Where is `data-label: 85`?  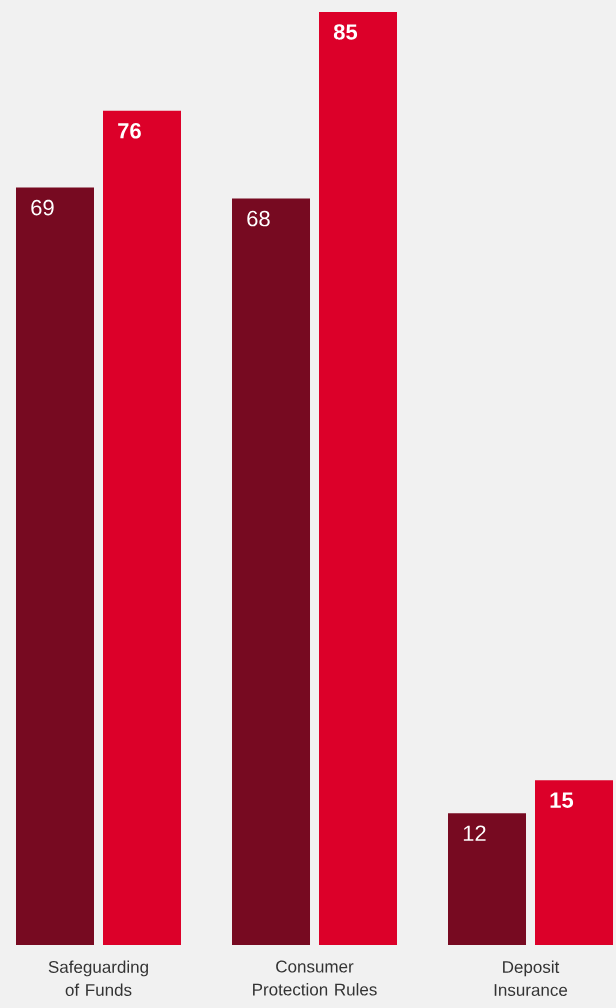 data-label: 85 is located at coordinates (345, 32).